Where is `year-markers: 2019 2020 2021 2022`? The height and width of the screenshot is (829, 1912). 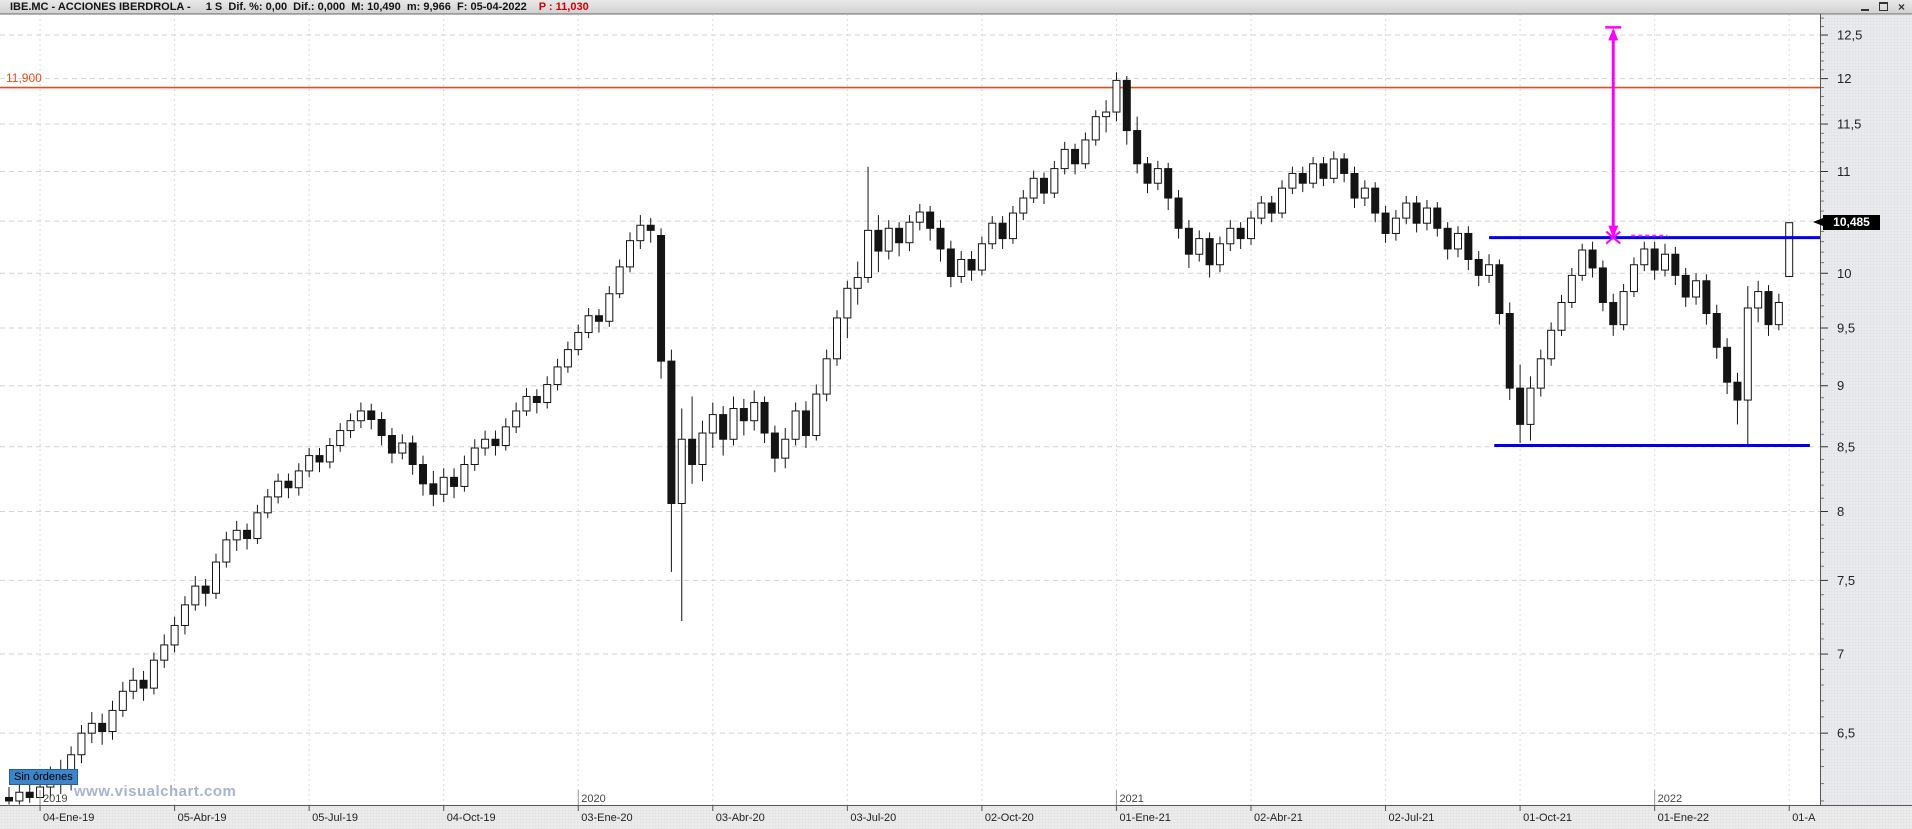
year-markers: 2019 2020 2021 2022 is located at coordinates (860, 797).